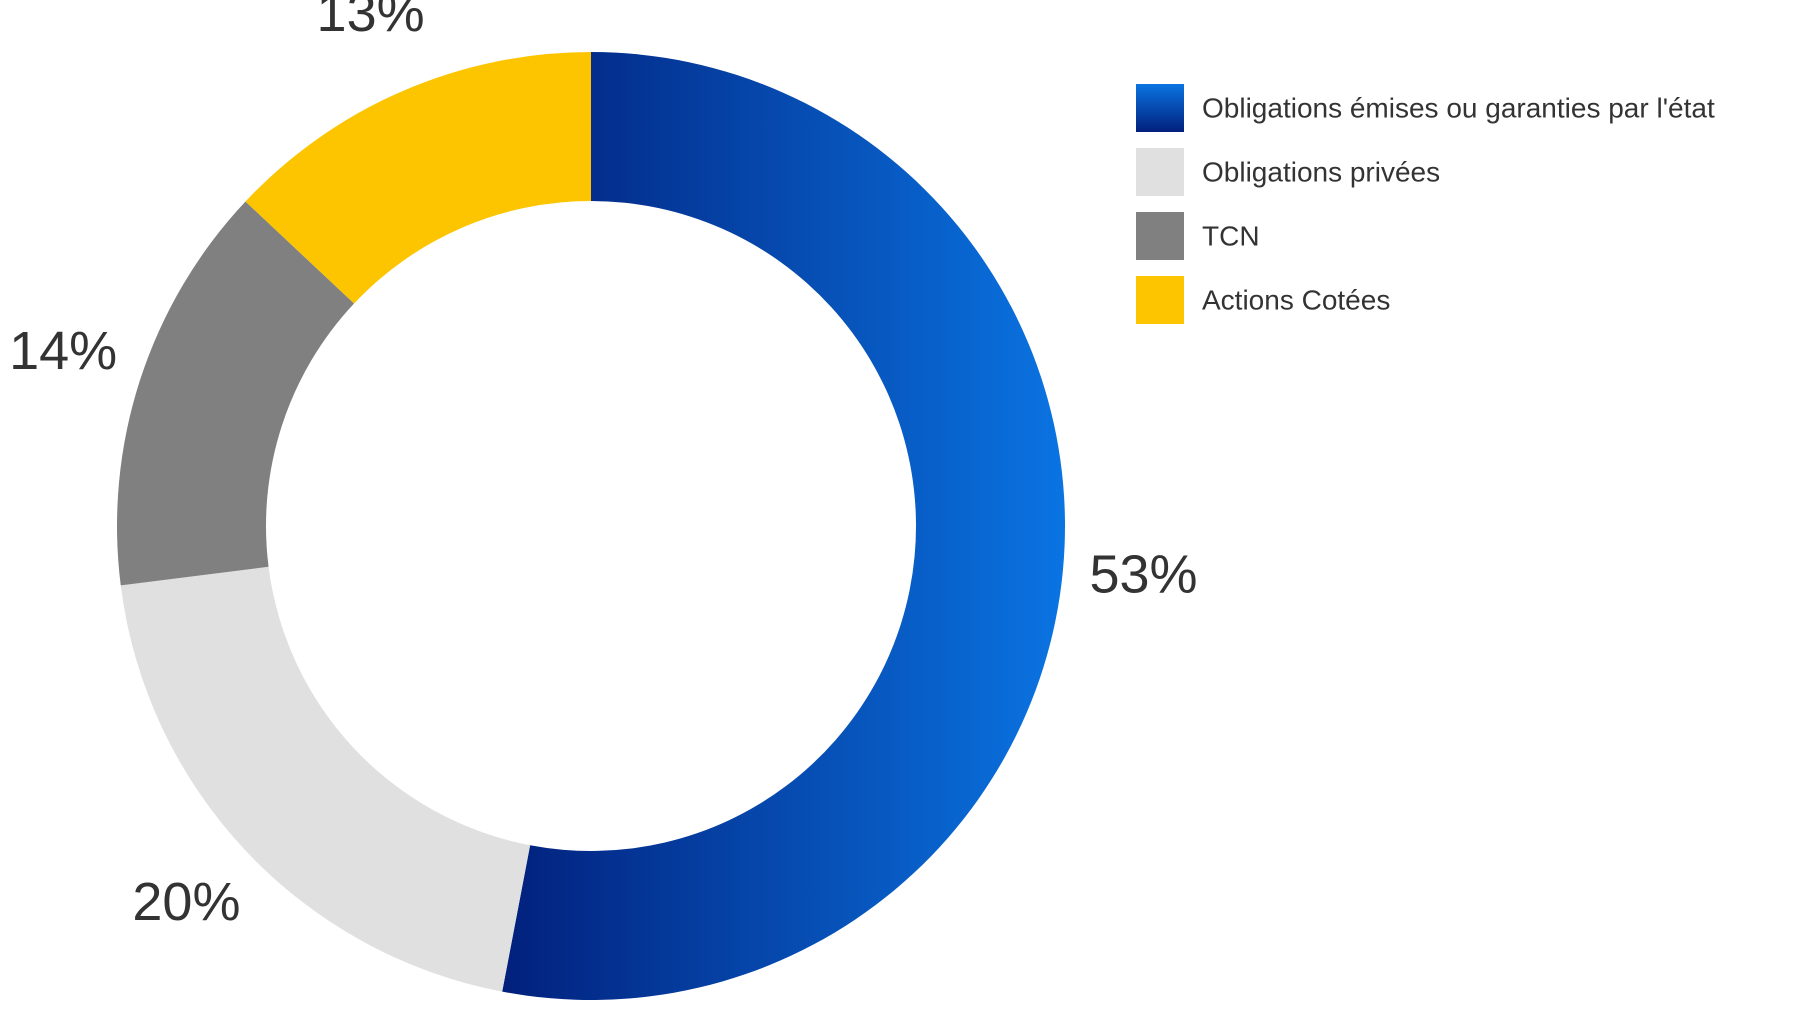 This screenshot has height=1016, width=1817. Describe the element at coordinates (1296, 299) in the screenshot. I see `legend-label: Actions Cotées` at that location.